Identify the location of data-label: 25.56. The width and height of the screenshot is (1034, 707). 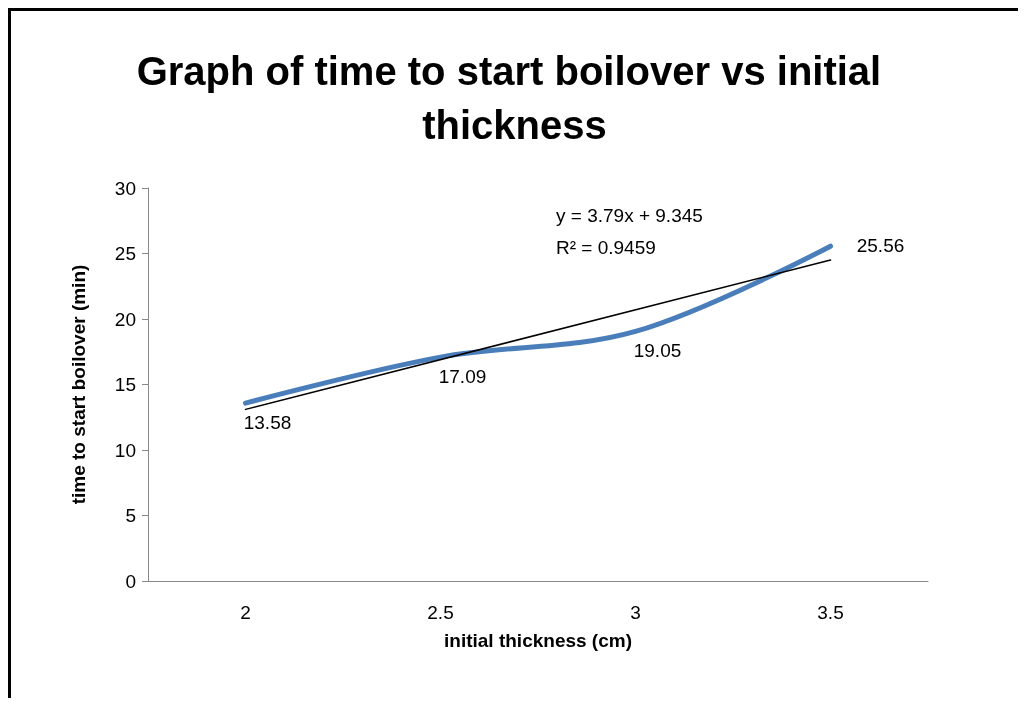
(880, 246).